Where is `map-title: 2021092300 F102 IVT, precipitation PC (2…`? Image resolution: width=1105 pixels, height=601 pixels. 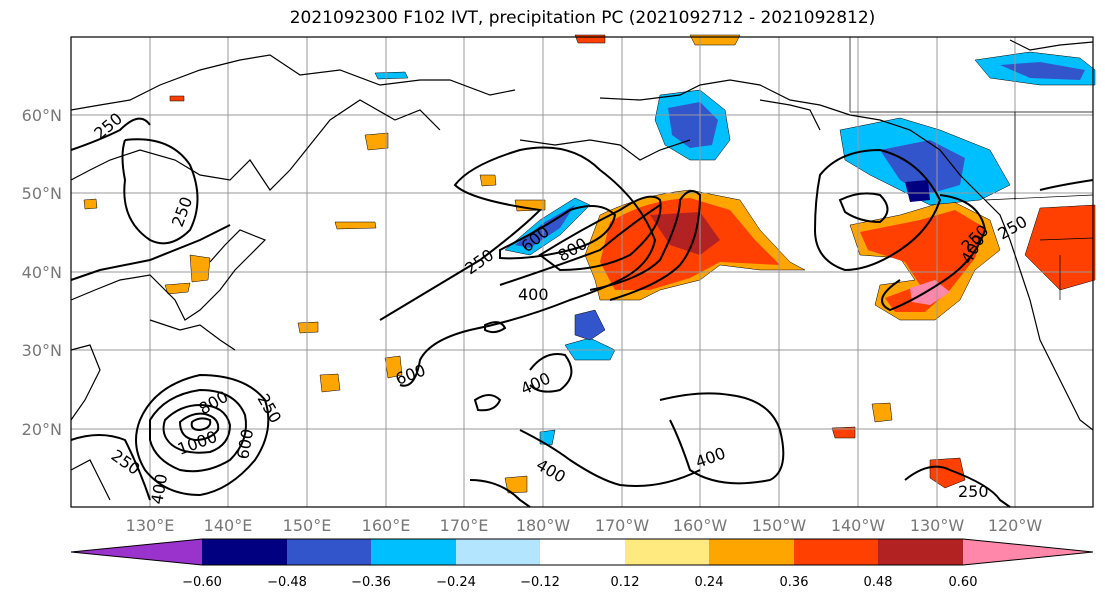
map-title: 2021092300 F102 IVT, precipitation PC (2… is located at coordinates (582, 18).